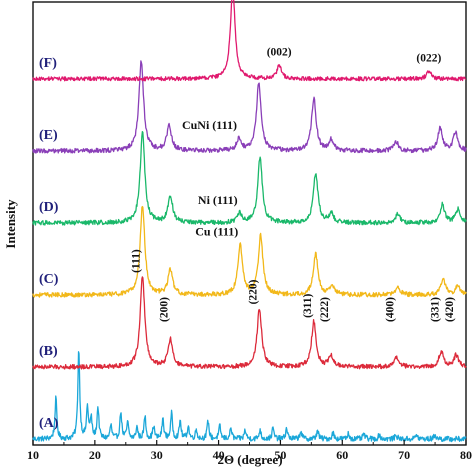  Describe the element at coordinates (219, 455) in the screenshot. I see `x-tick-label-40: 40` at that location.